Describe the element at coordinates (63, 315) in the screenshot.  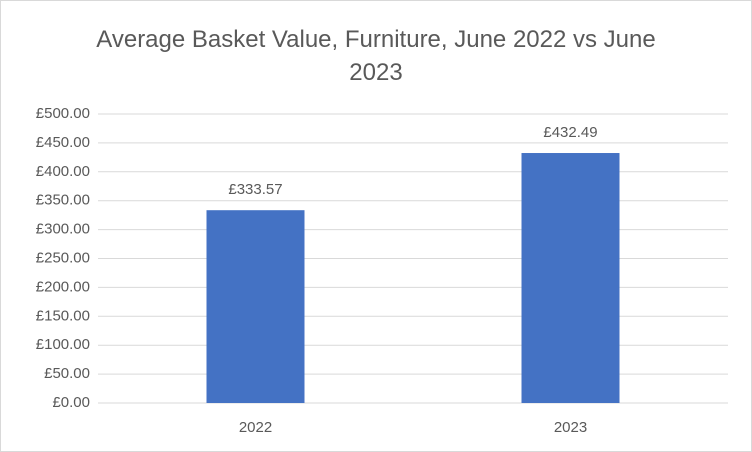
I see `y-tick-label: £150.00` at that location.